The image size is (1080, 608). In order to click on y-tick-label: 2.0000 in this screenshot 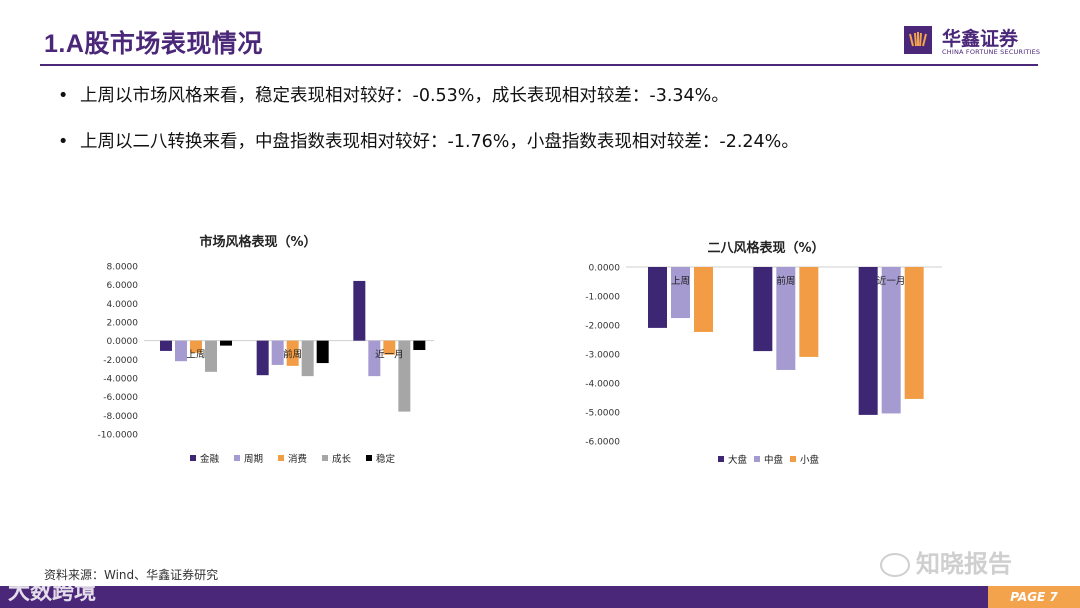, I will do `click(123, 324)`.